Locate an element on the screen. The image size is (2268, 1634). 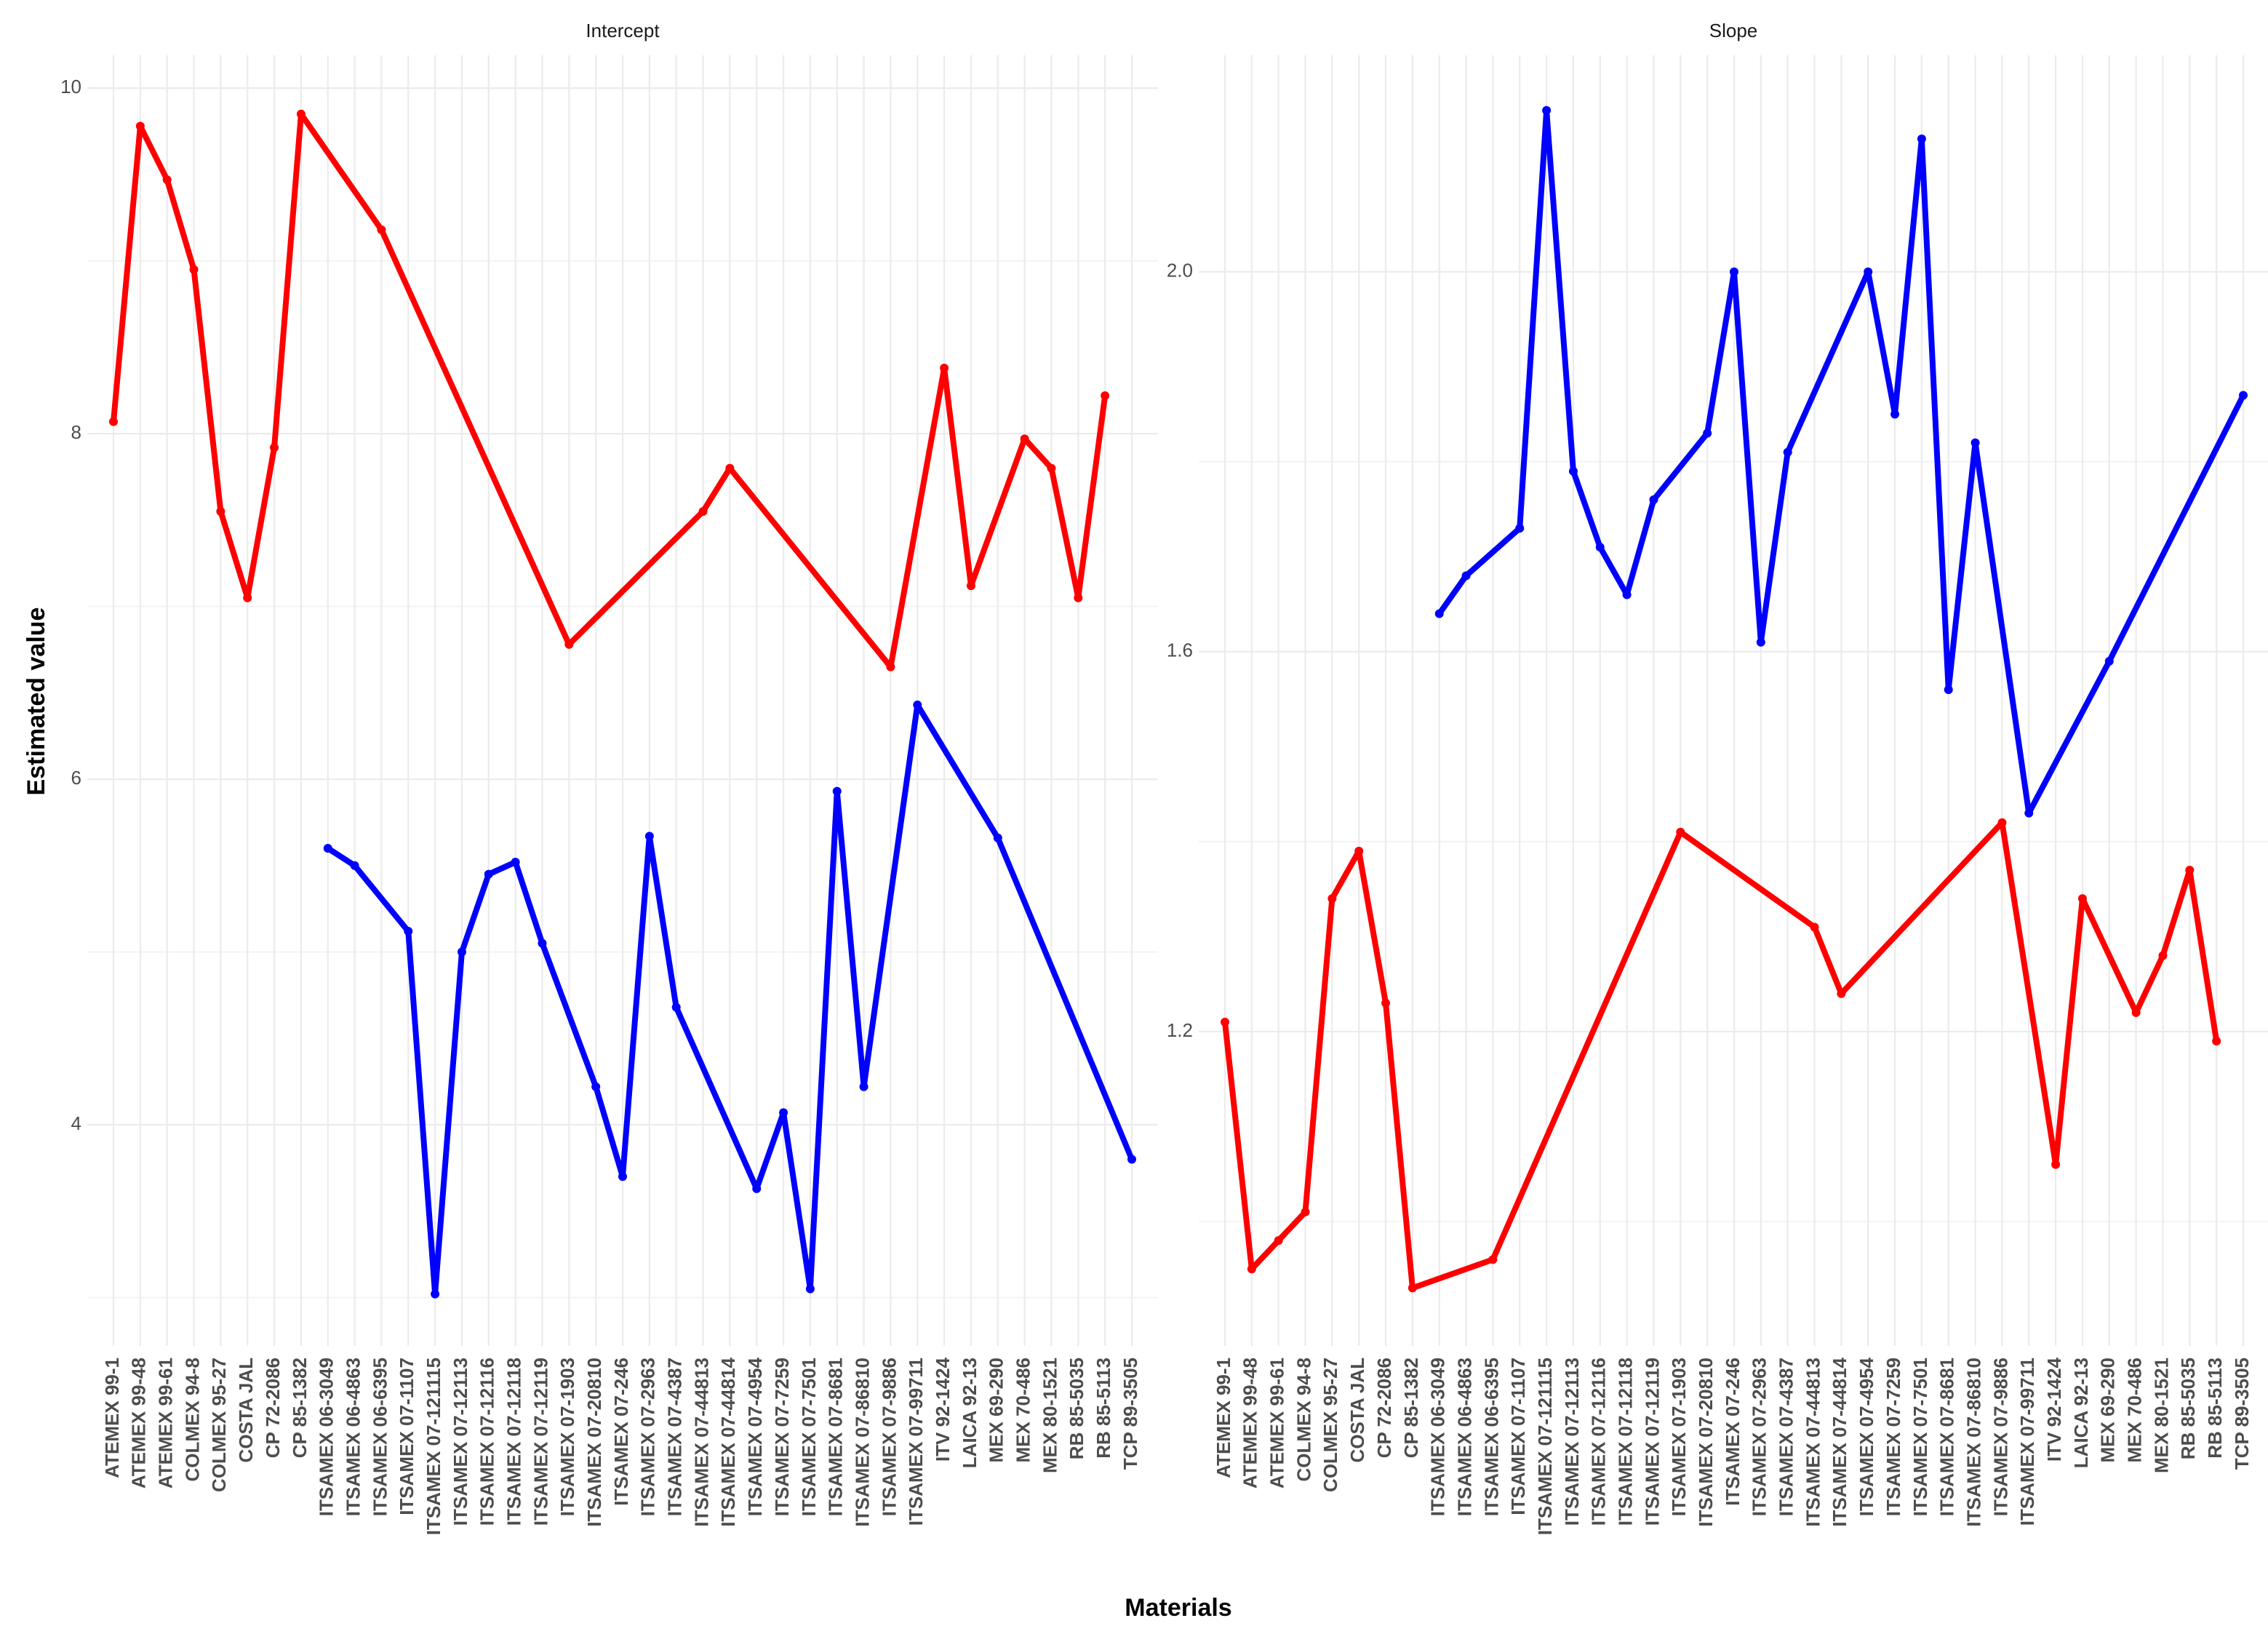
x-tick-label: ITSAMEX 06-3049 is located at coordinates (1438, 1437).